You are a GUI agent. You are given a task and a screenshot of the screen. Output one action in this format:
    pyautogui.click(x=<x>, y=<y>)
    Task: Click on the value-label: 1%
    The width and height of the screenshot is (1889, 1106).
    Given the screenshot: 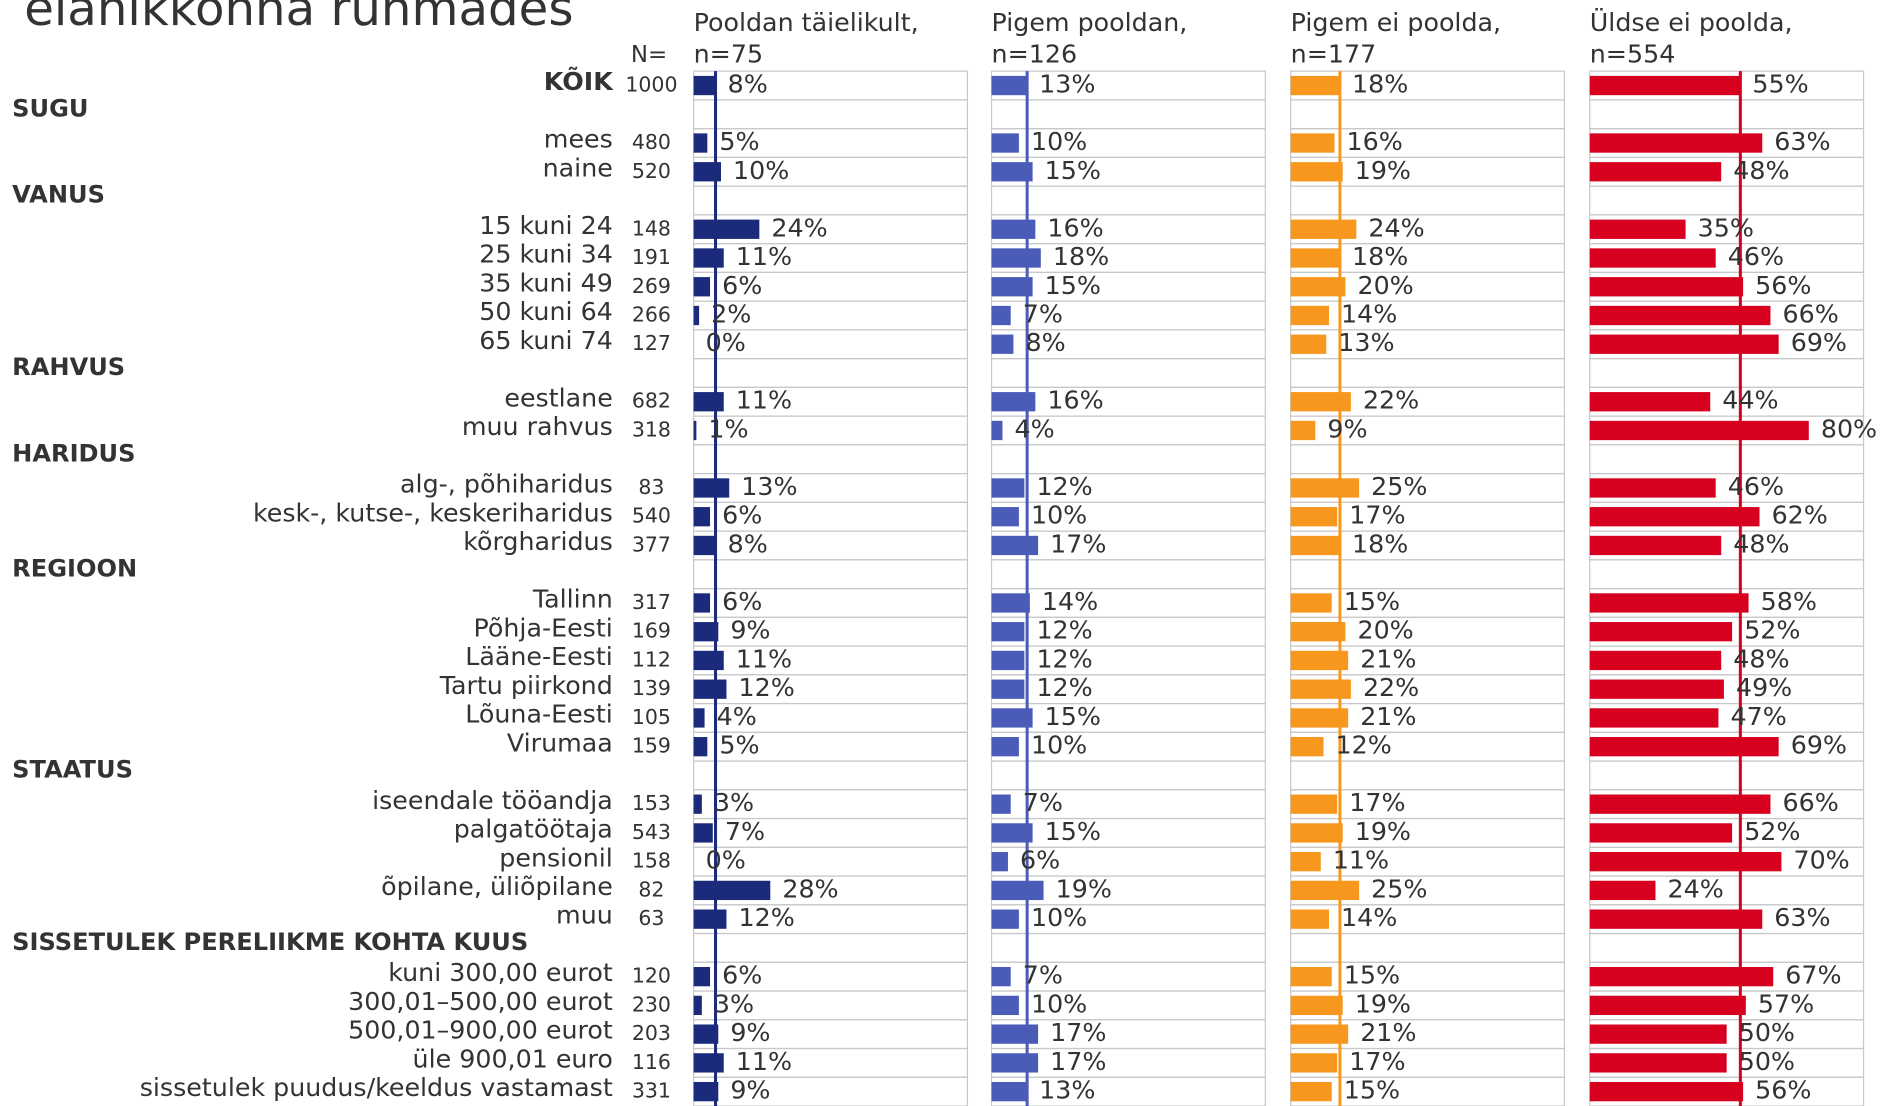 What is the action you would take?
    pyautogui.click(x=728, y=428)
    